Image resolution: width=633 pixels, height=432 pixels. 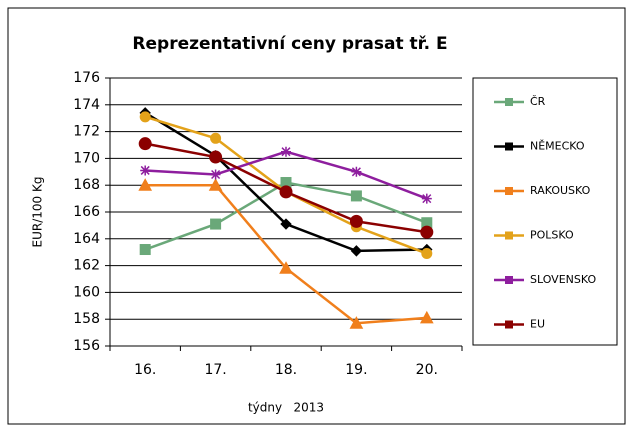 What do you see at coordinates (560, 190) in the screenshot?
I see `legend-label: RAKOUSKO` at bounding box center [560, 190].